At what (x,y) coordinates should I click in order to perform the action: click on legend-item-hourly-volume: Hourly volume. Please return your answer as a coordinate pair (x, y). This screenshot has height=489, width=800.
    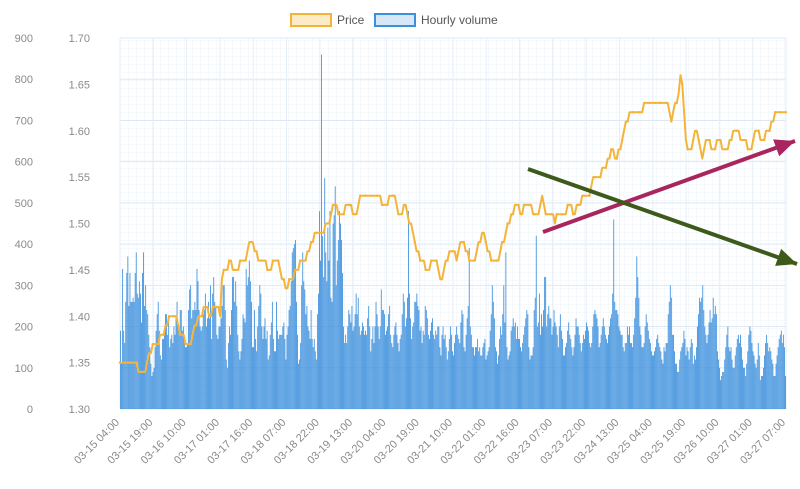
    Looking at the image, I should click on (436, 20).